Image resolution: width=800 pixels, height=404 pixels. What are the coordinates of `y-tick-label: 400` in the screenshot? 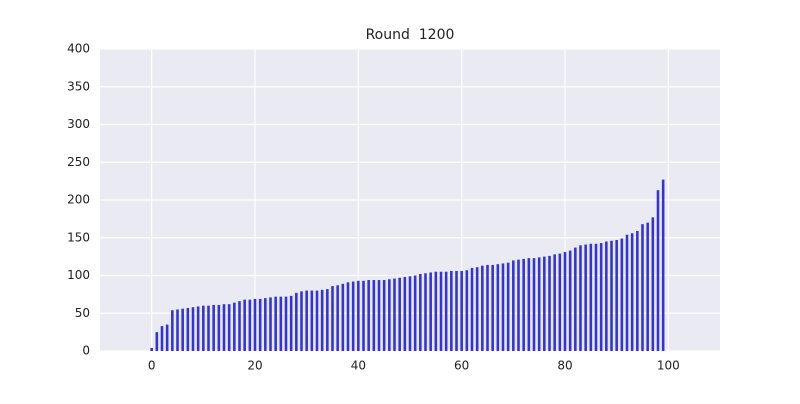 It's located at (78, 49).